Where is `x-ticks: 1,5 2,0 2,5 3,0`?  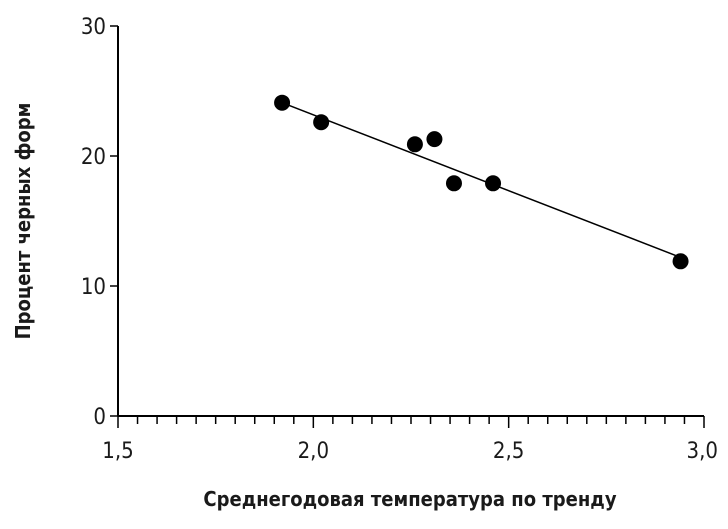 x-ticks: 1,5 2,0 2,5 3,0 is located at coordinates (410, 440).